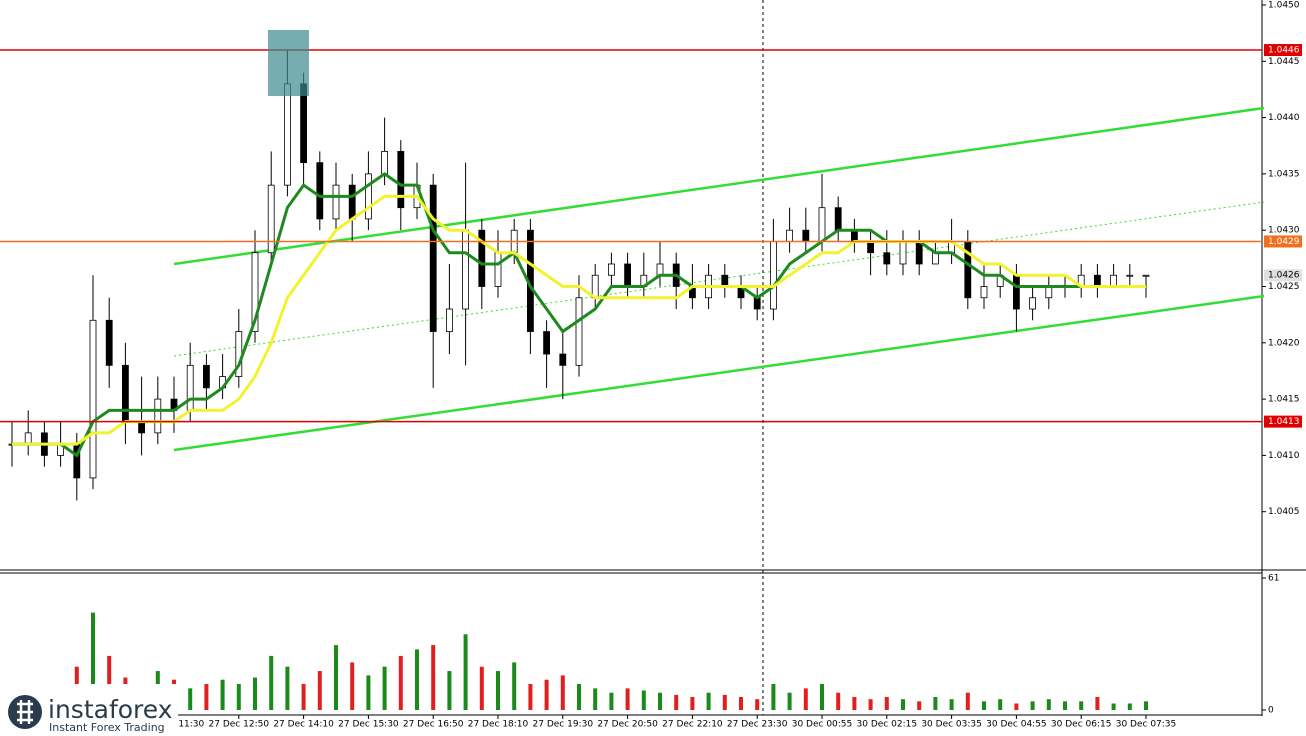 This screenshot has height=736, width=1306. I want to click on y-tick-label: 1.0440, so click(1284, 118).